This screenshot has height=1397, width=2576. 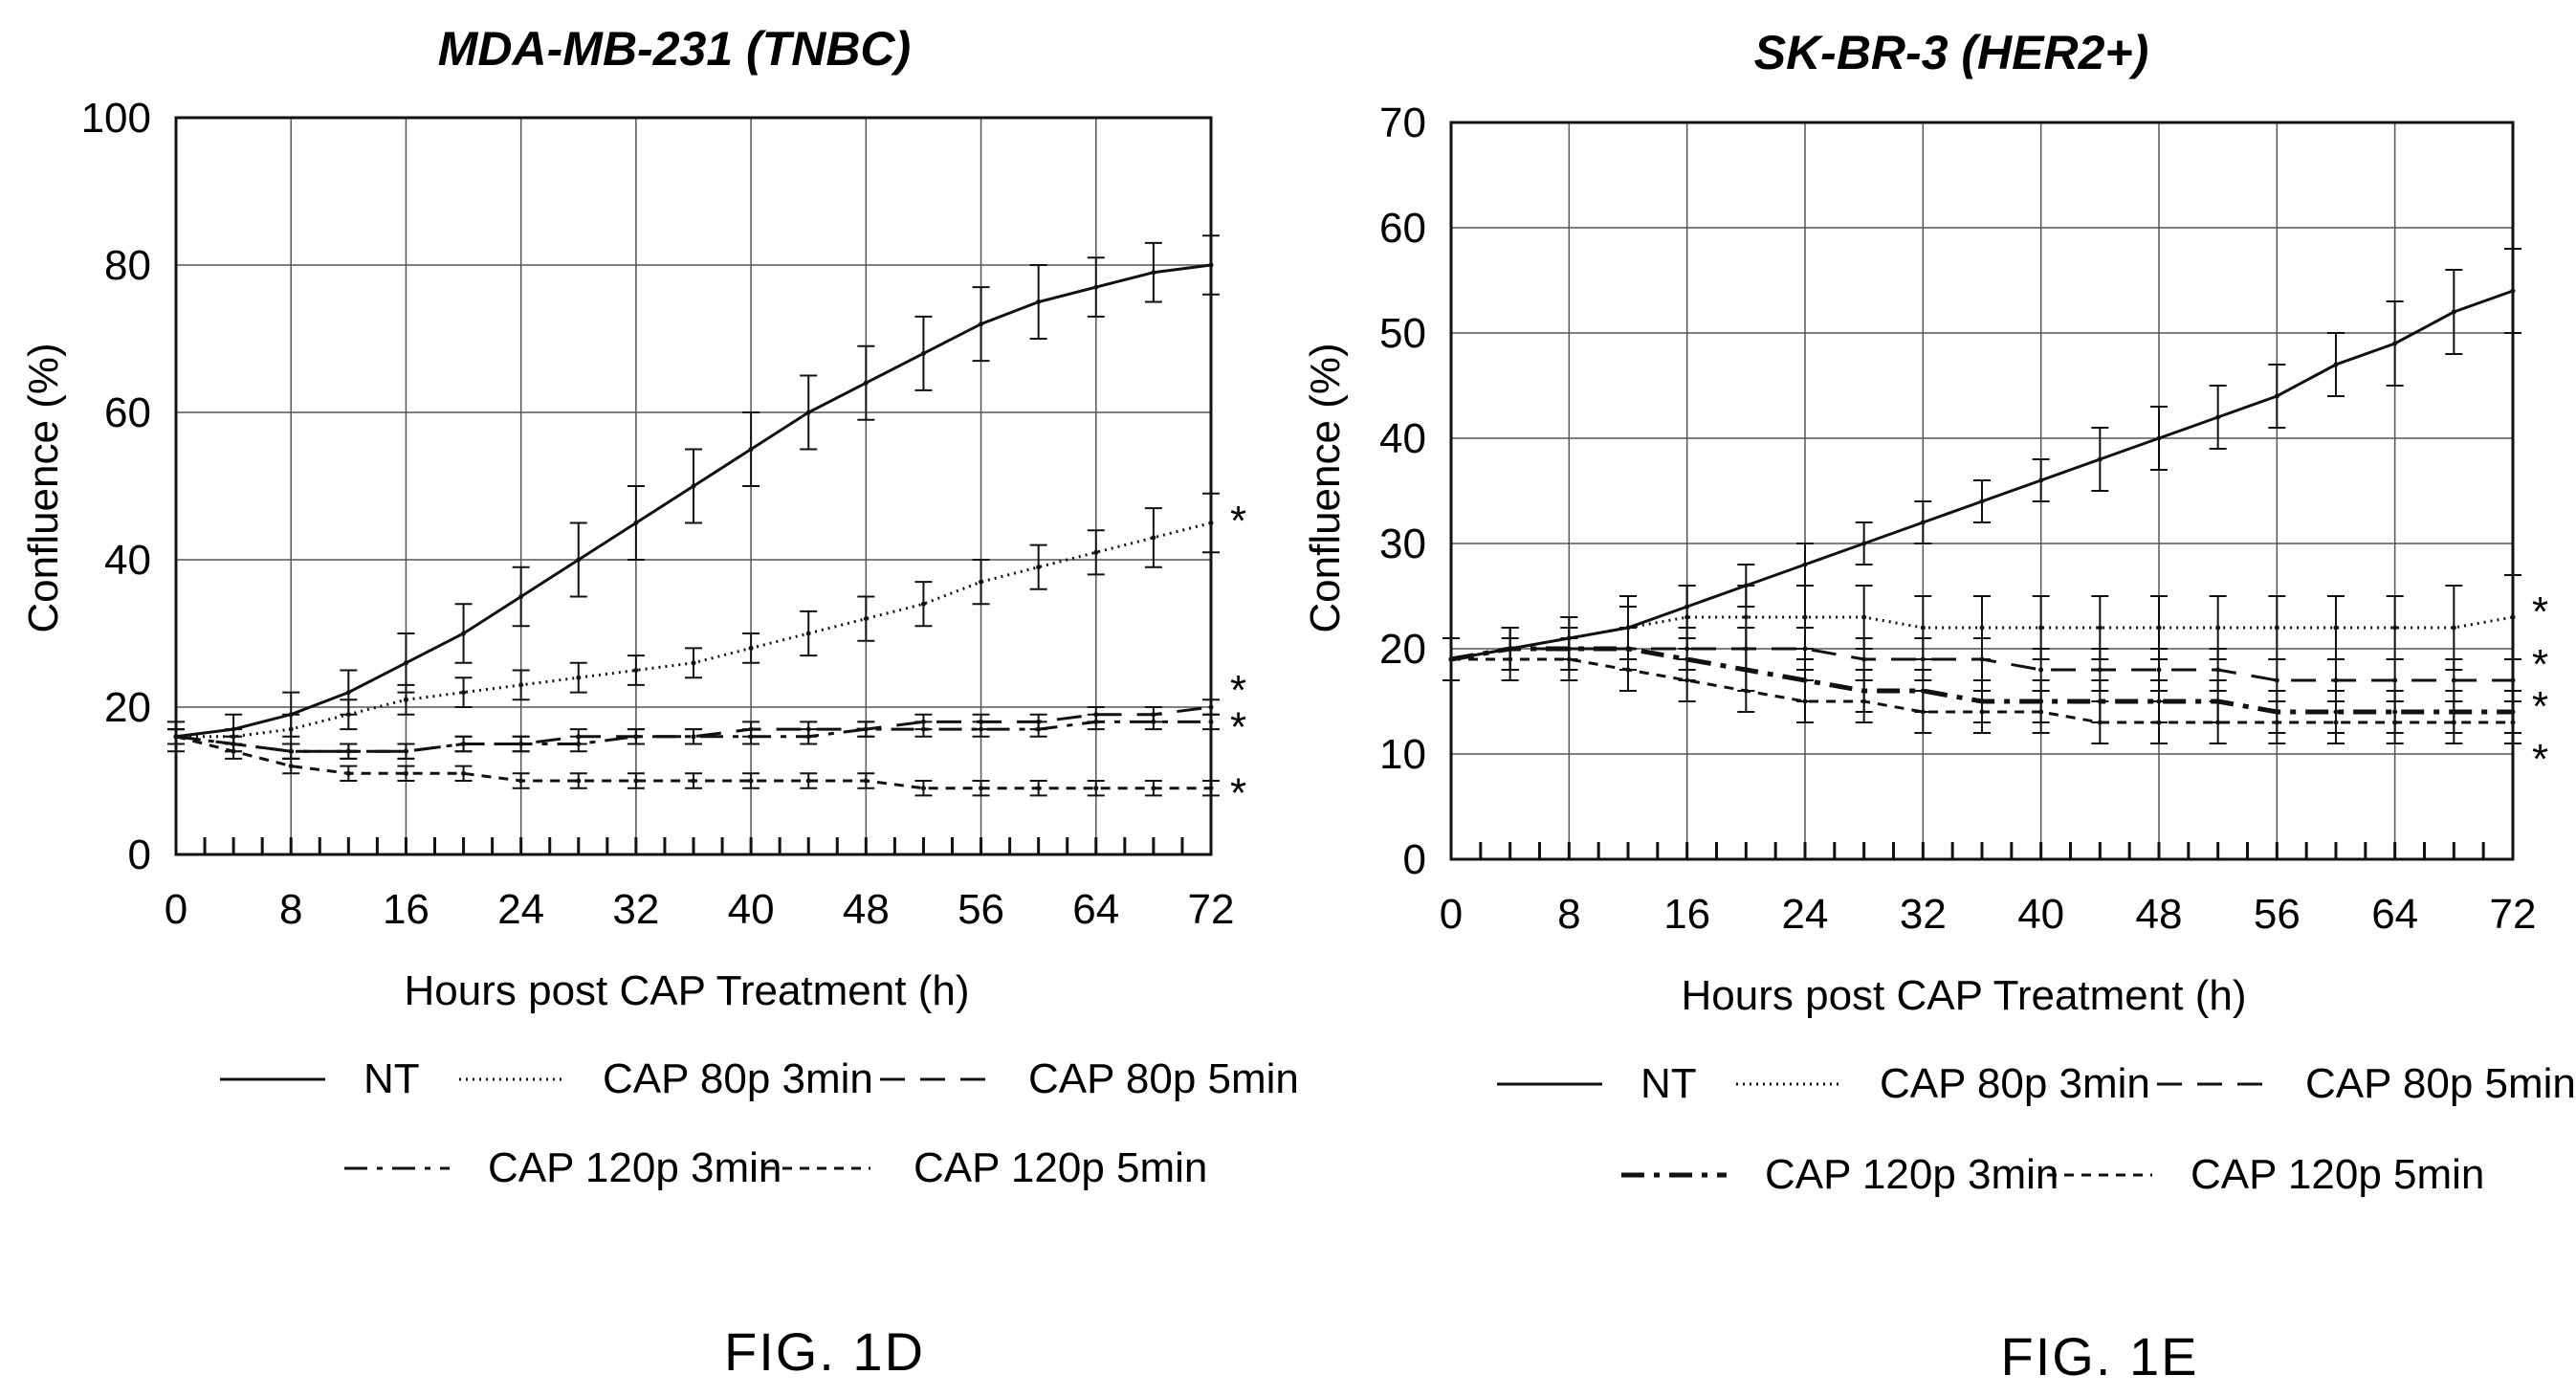 What do you see at coordinates (694, 763) in the screenshot?
I see `series-cap-120p-5min` at bounding box center [694, 763].